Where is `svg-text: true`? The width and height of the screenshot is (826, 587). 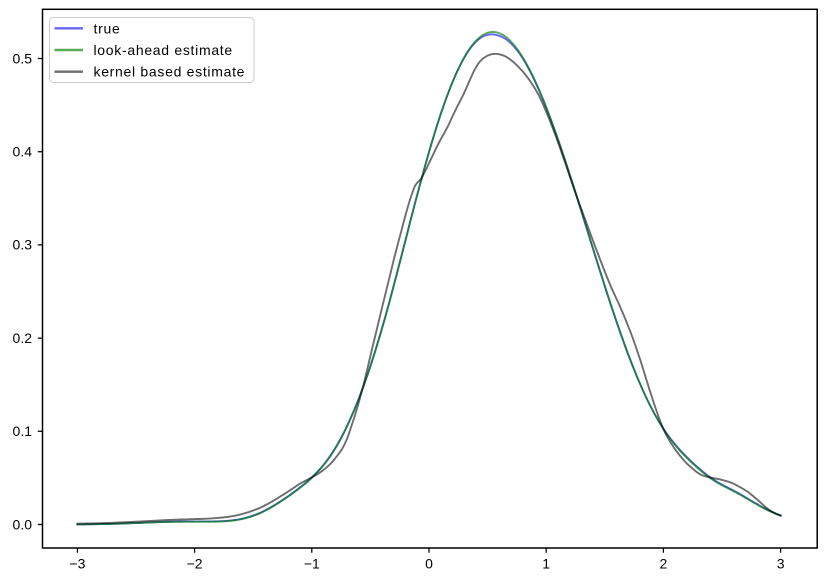 svg-text: true is located at coordinates (107, 28).